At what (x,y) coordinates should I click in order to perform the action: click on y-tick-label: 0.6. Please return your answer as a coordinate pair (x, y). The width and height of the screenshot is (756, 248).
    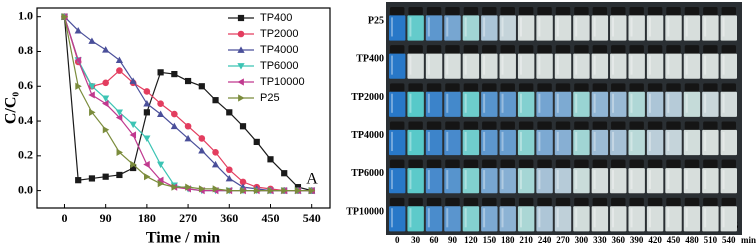
    Looking at the image, I should click on (25, 85).